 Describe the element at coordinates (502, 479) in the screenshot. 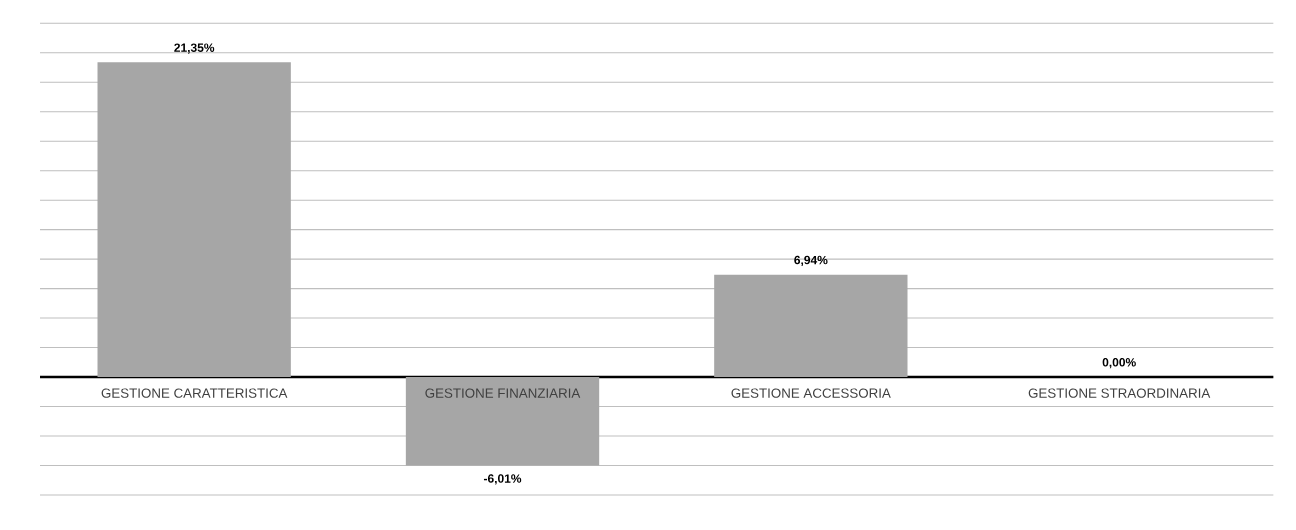

I see `data-label: -6,01%` at that location.